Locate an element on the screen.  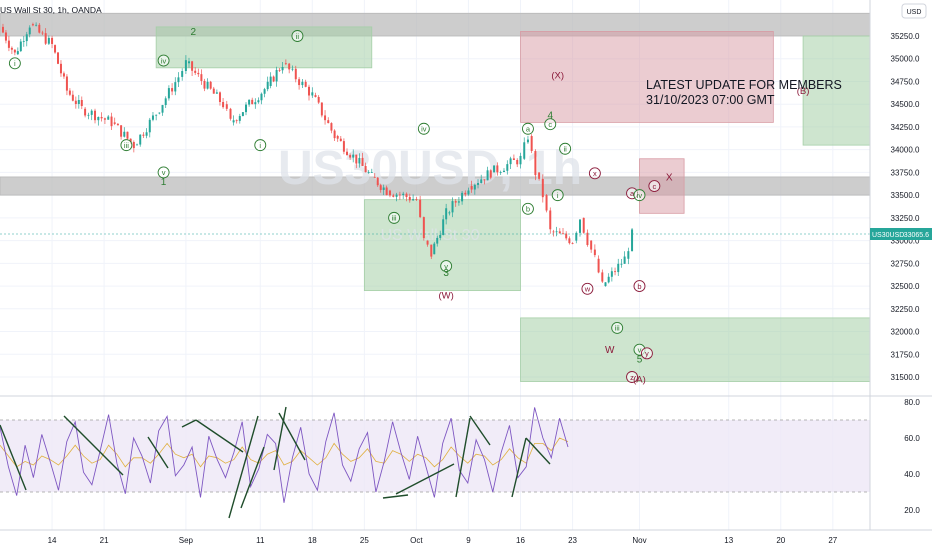
time-axis: 14 21 Sep 11 18 25 Oct 9 16 23 Nov 13 20 27 is located at coordinates (443, 540).